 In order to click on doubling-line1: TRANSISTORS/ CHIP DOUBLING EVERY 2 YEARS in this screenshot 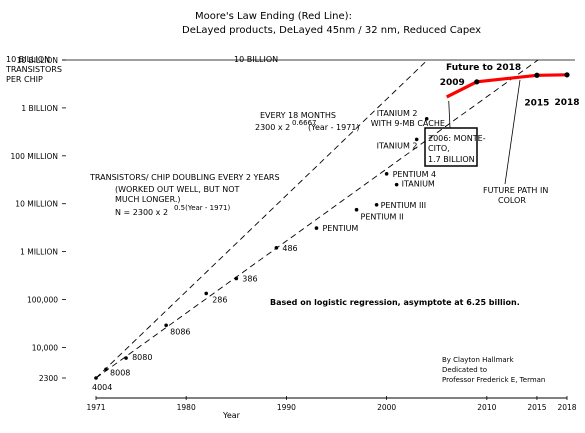, I will do `click(184, 177)`.